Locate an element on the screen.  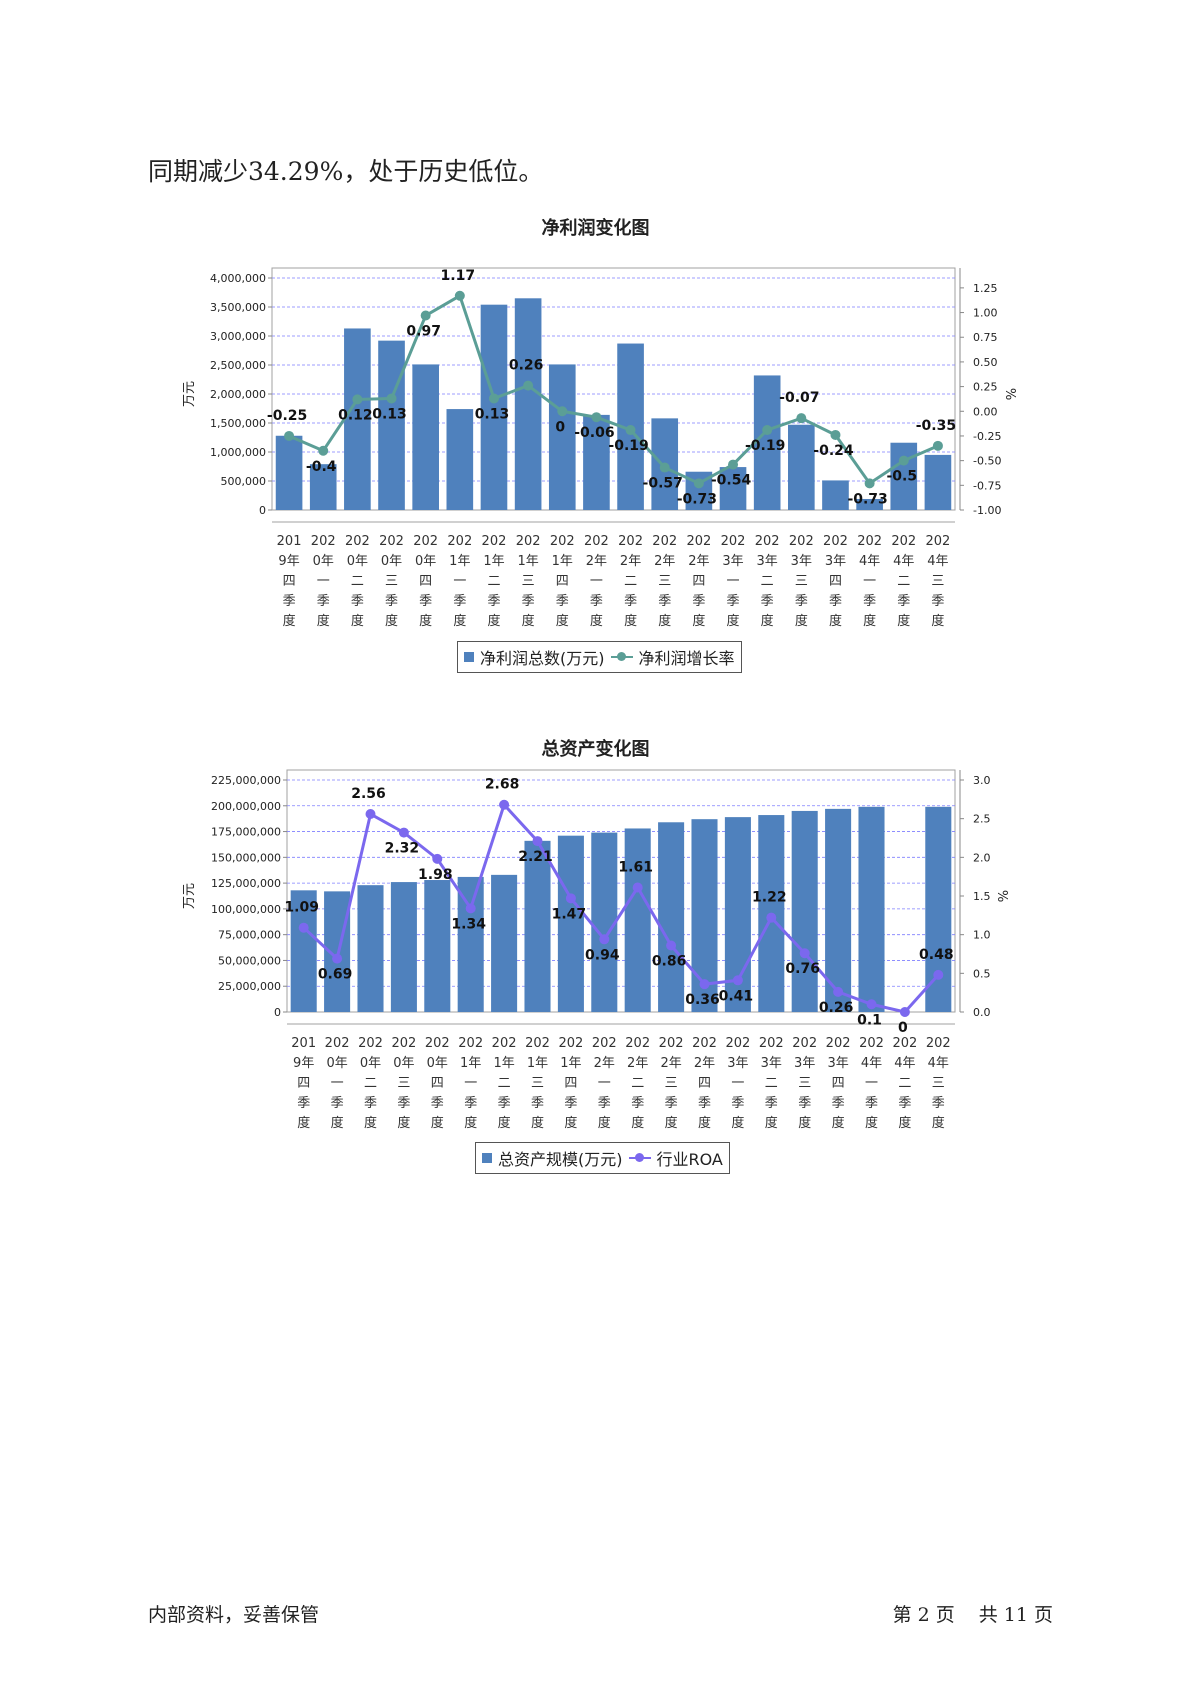
right-axis-tick-label: 0.50 is located at coordinates (985, 362).